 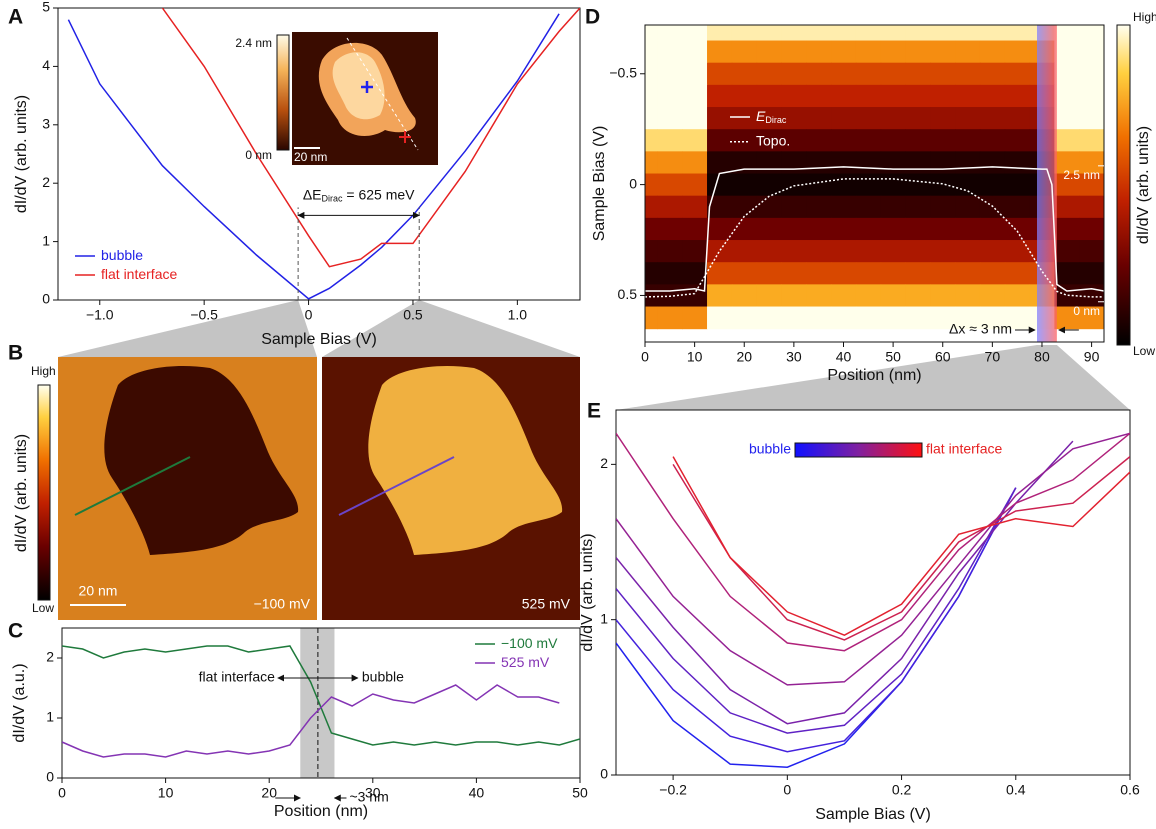 What do you see at coordinates (744, 357) in the screenshot?
I see `x-tick-label: 20` at bounding box center [744, 357].